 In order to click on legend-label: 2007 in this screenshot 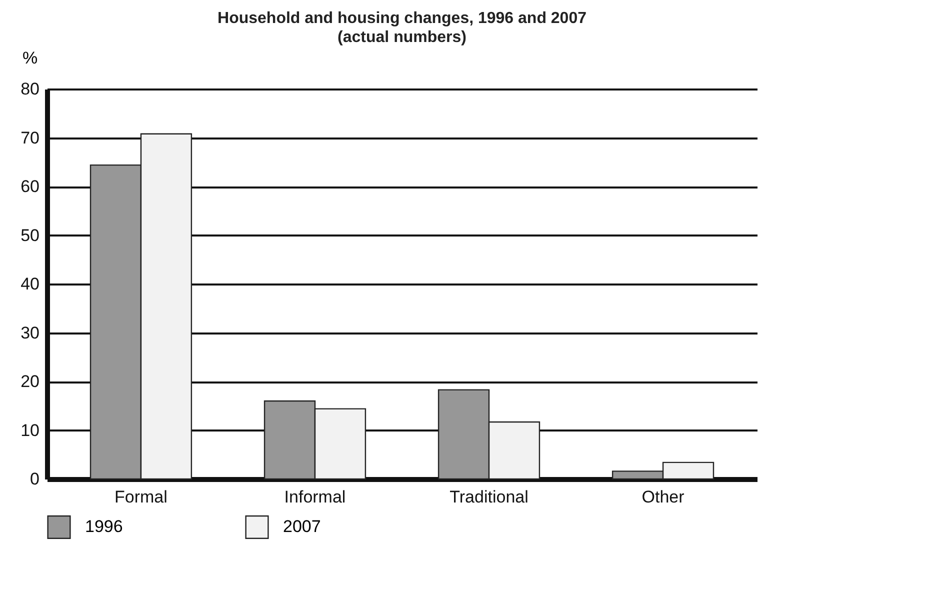, I will do `click(302, 526)`.